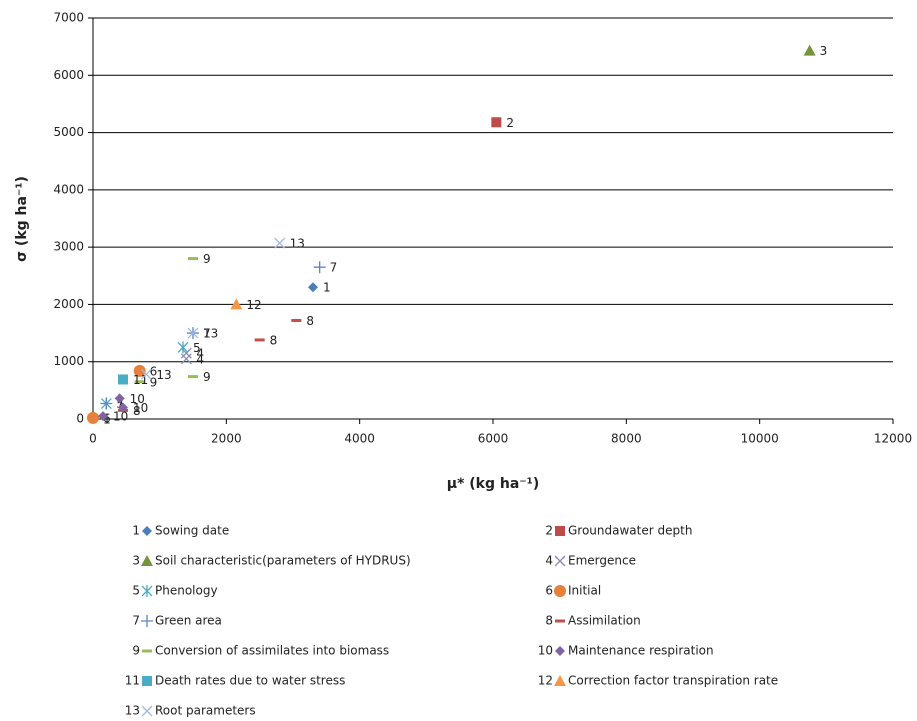  I want to click on y-tick-label: 4000, so click(68, 189).